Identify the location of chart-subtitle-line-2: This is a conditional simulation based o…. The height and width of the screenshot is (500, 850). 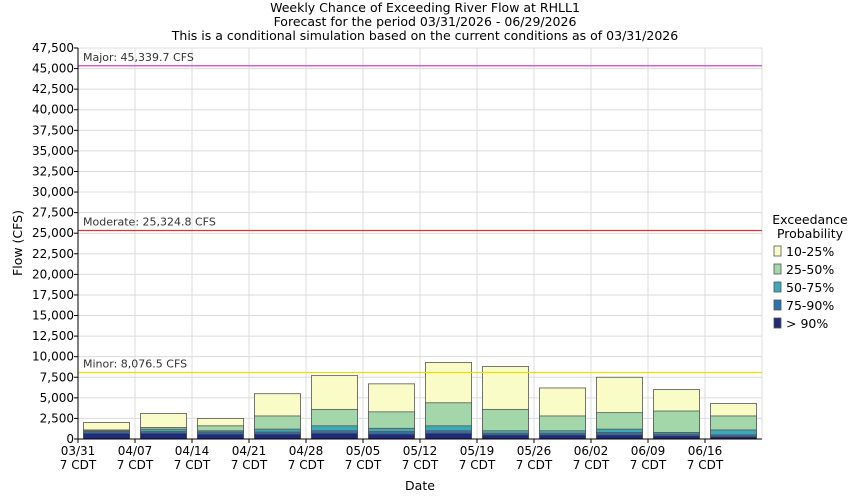
(424, 35).